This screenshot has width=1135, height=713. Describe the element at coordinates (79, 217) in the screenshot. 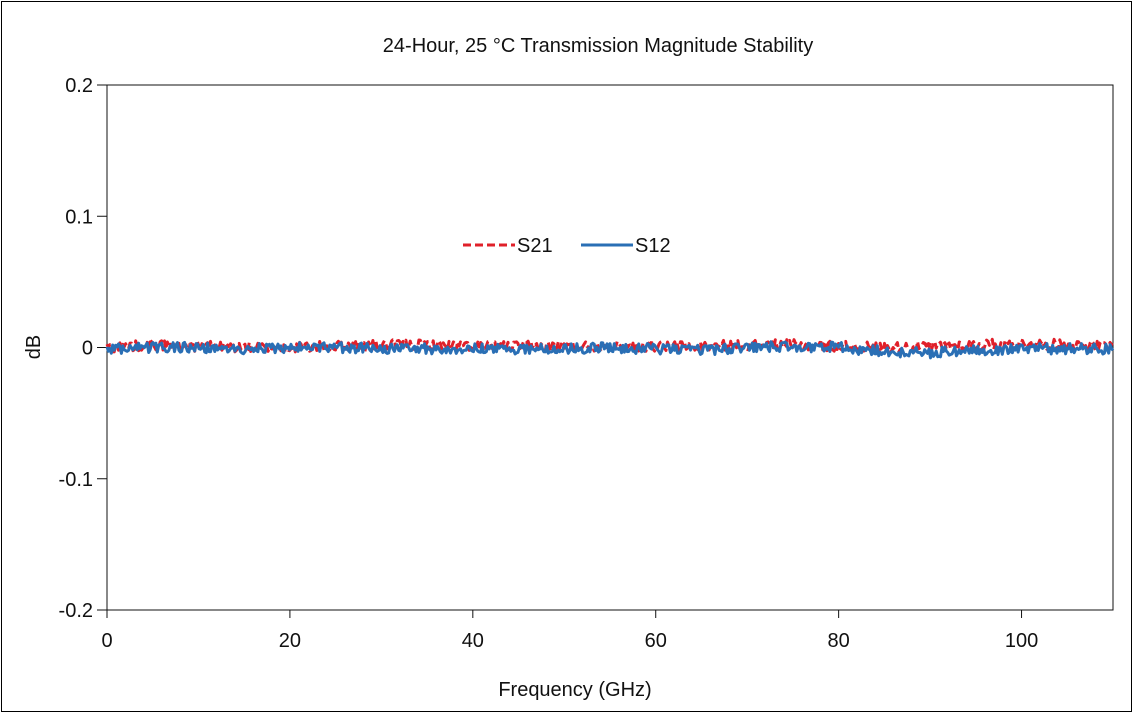

I see `y-tick-label: 0.1` at that location.